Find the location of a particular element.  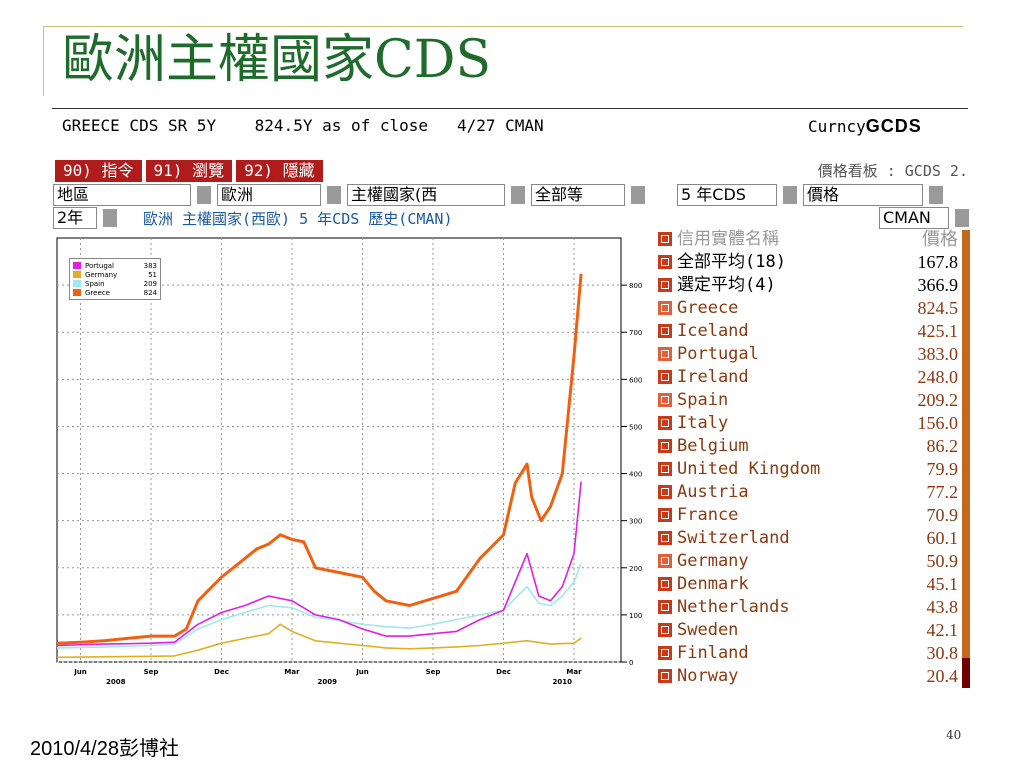

list-item: Iceland 425.1 is located at coordinates (812, 331).